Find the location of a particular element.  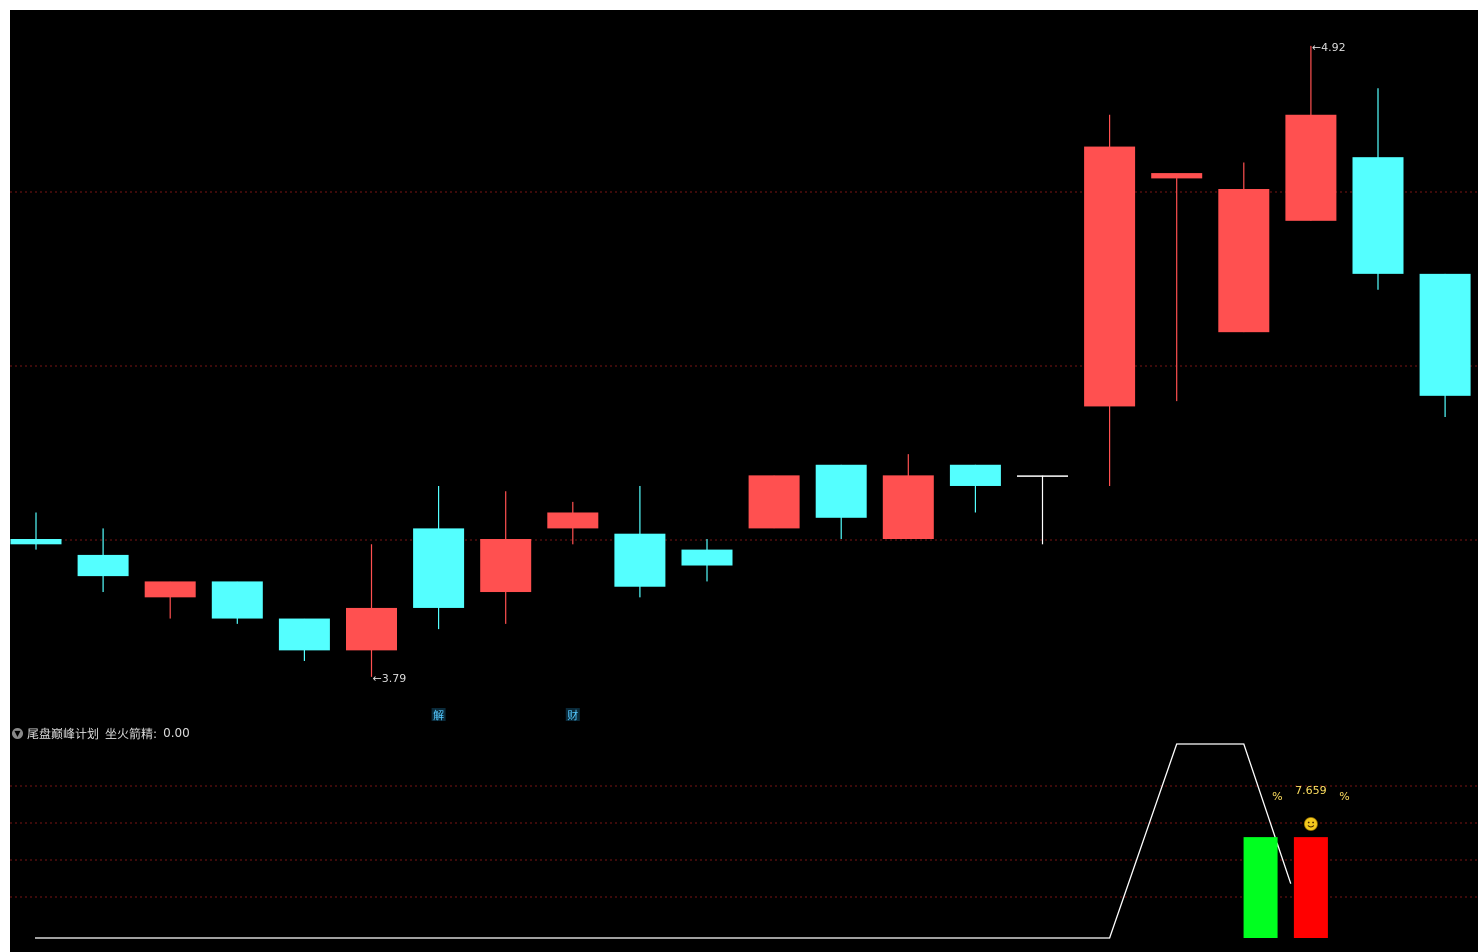

price-annotation-high: ←4.92 is located at coordinates (1329, 47).